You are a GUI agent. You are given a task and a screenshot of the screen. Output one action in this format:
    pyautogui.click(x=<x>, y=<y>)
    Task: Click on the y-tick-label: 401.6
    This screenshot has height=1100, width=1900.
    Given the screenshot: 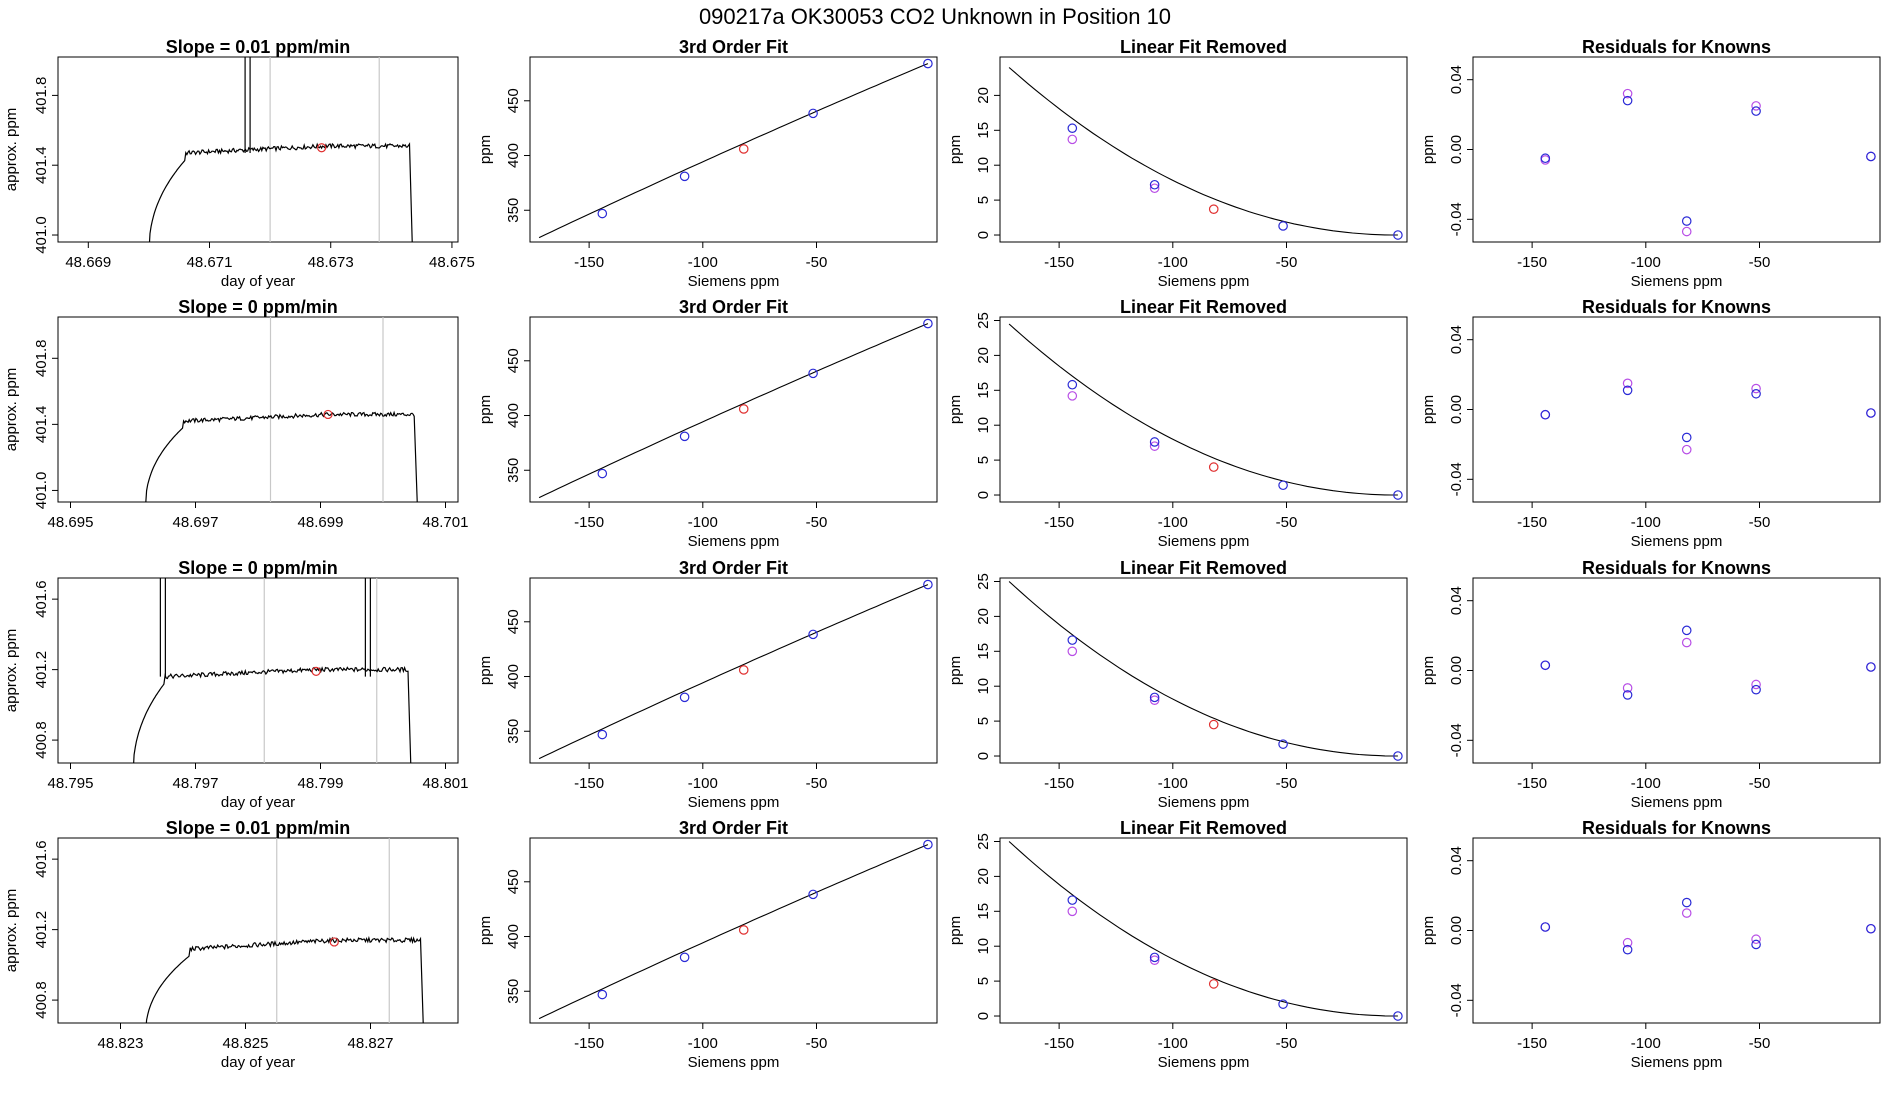 What is the action you would take?
    pyautogui.click(x=41, y=599)
    